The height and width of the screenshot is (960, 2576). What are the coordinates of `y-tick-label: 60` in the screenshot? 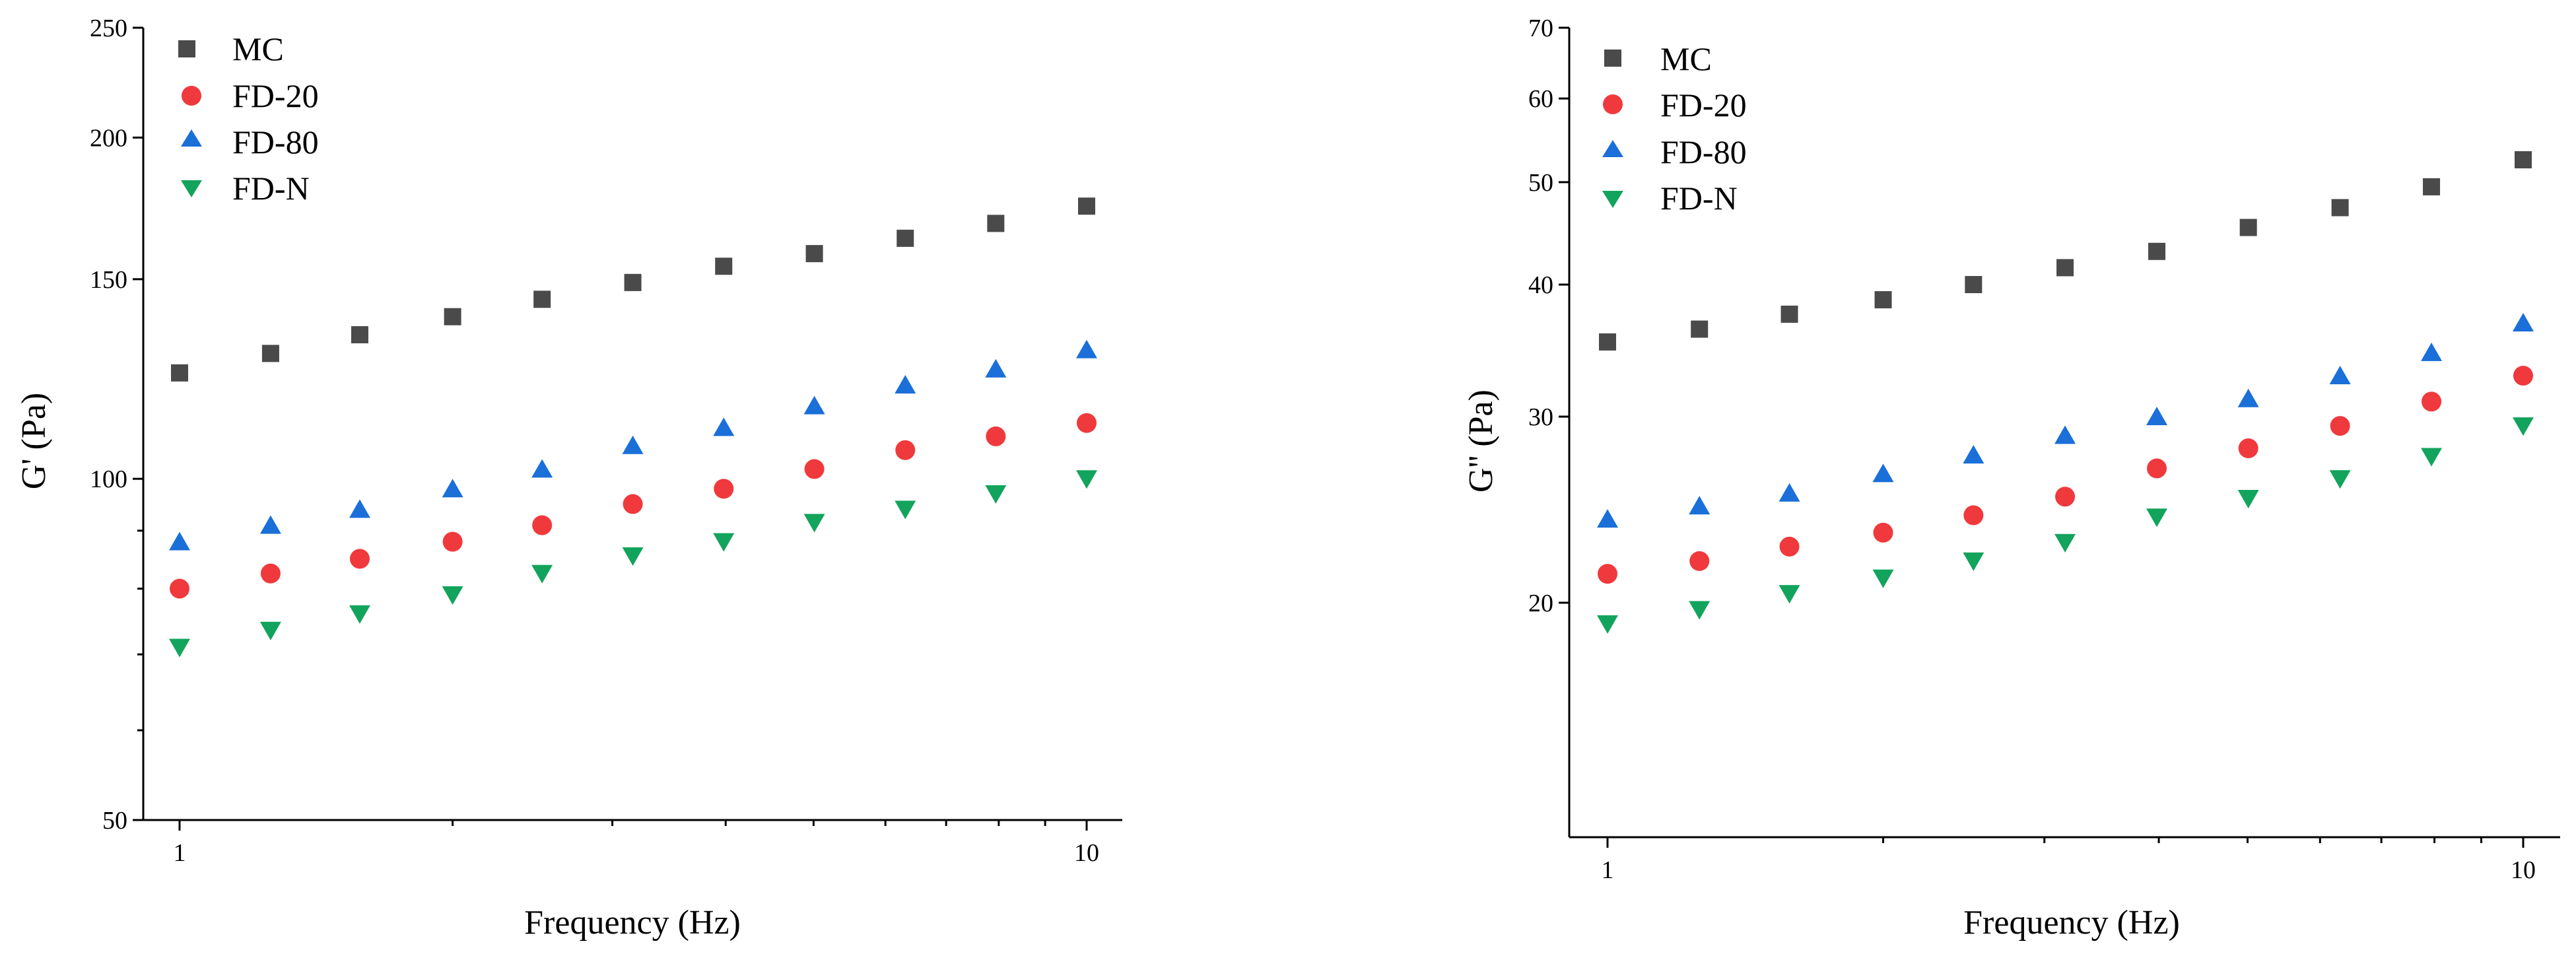 It's located at (1540, 99).